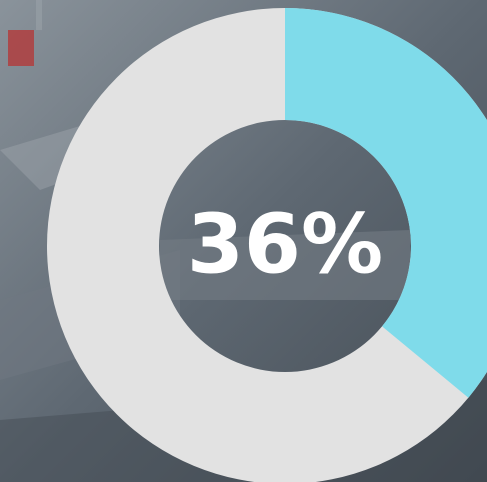 This screenshot has width=487, height=482. I want to click on center-label: 36%, so click(285, 244).